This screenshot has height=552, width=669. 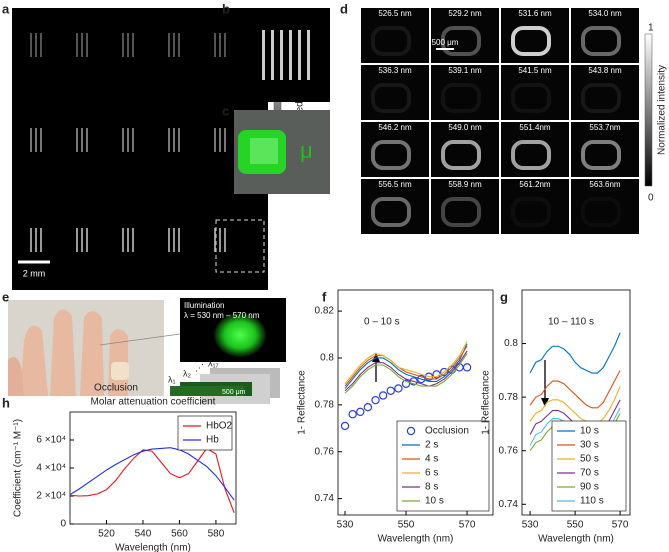 I want to click on zoom-pattern, so click(x=286, y=55).